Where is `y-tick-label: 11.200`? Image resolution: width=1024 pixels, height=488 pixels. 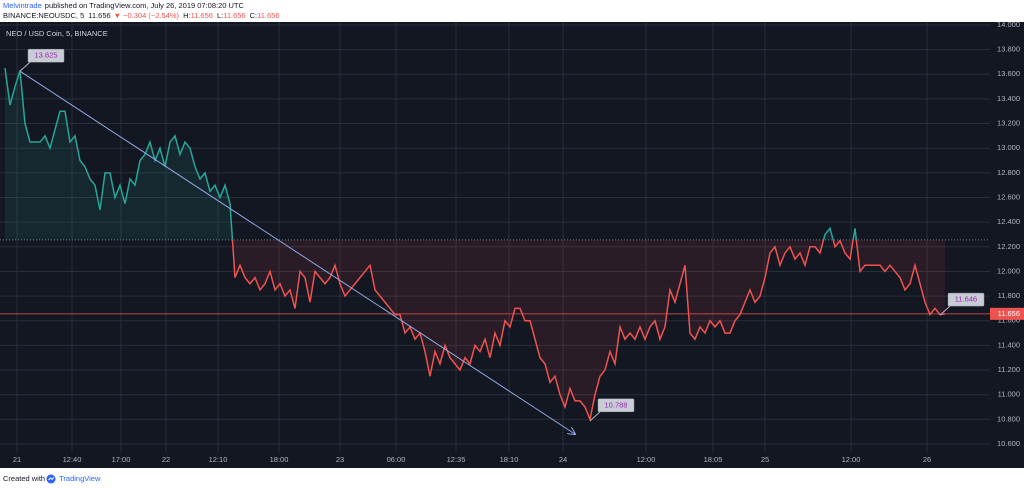 y-tick-label: 11.200 is located at coordinates (1009, 369).